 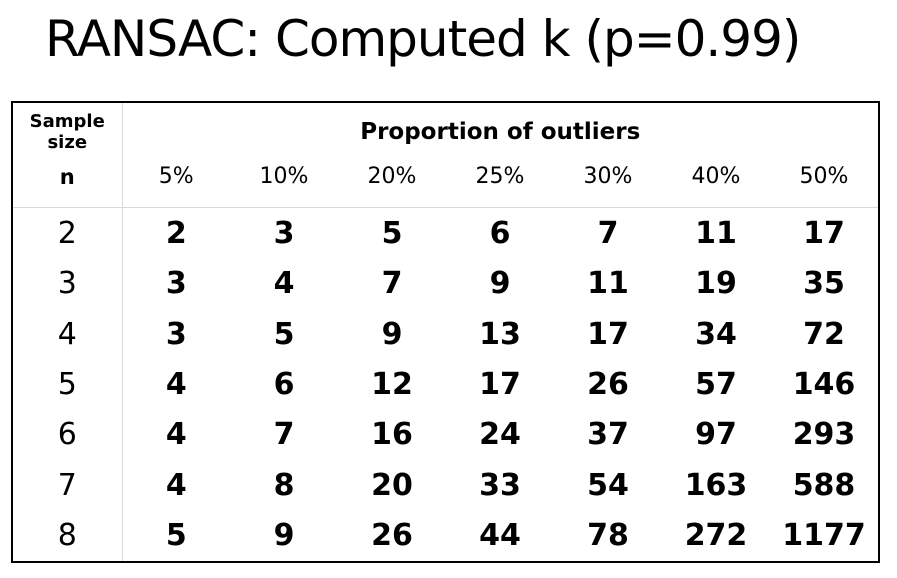 I want to click on row-sample-size: 7, so click(x=68, y=485).